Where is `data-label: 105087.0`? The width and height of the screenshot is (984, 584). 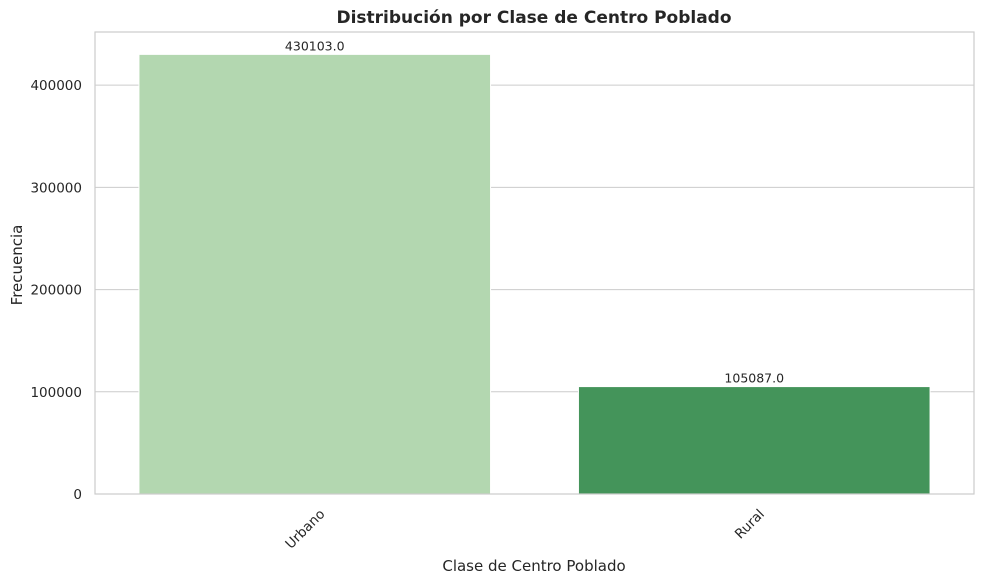 data-label: 105087.0 is located at coordinates (754, 378).